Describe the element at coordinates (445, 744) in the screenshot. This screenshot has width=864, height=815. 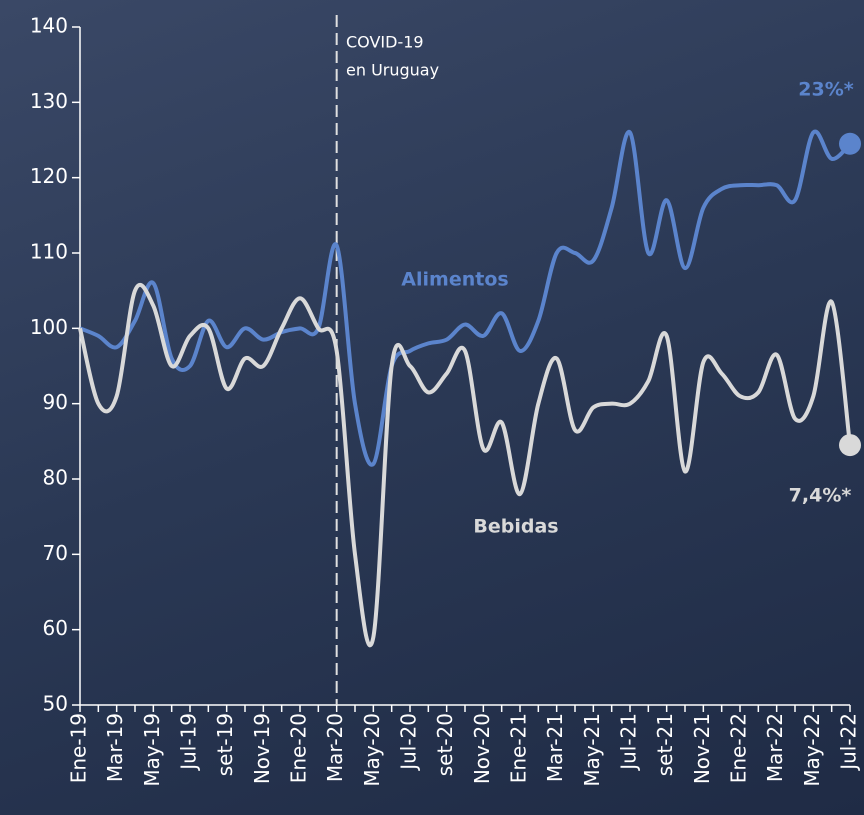
I see `x-tick-label: set-20` at that location.